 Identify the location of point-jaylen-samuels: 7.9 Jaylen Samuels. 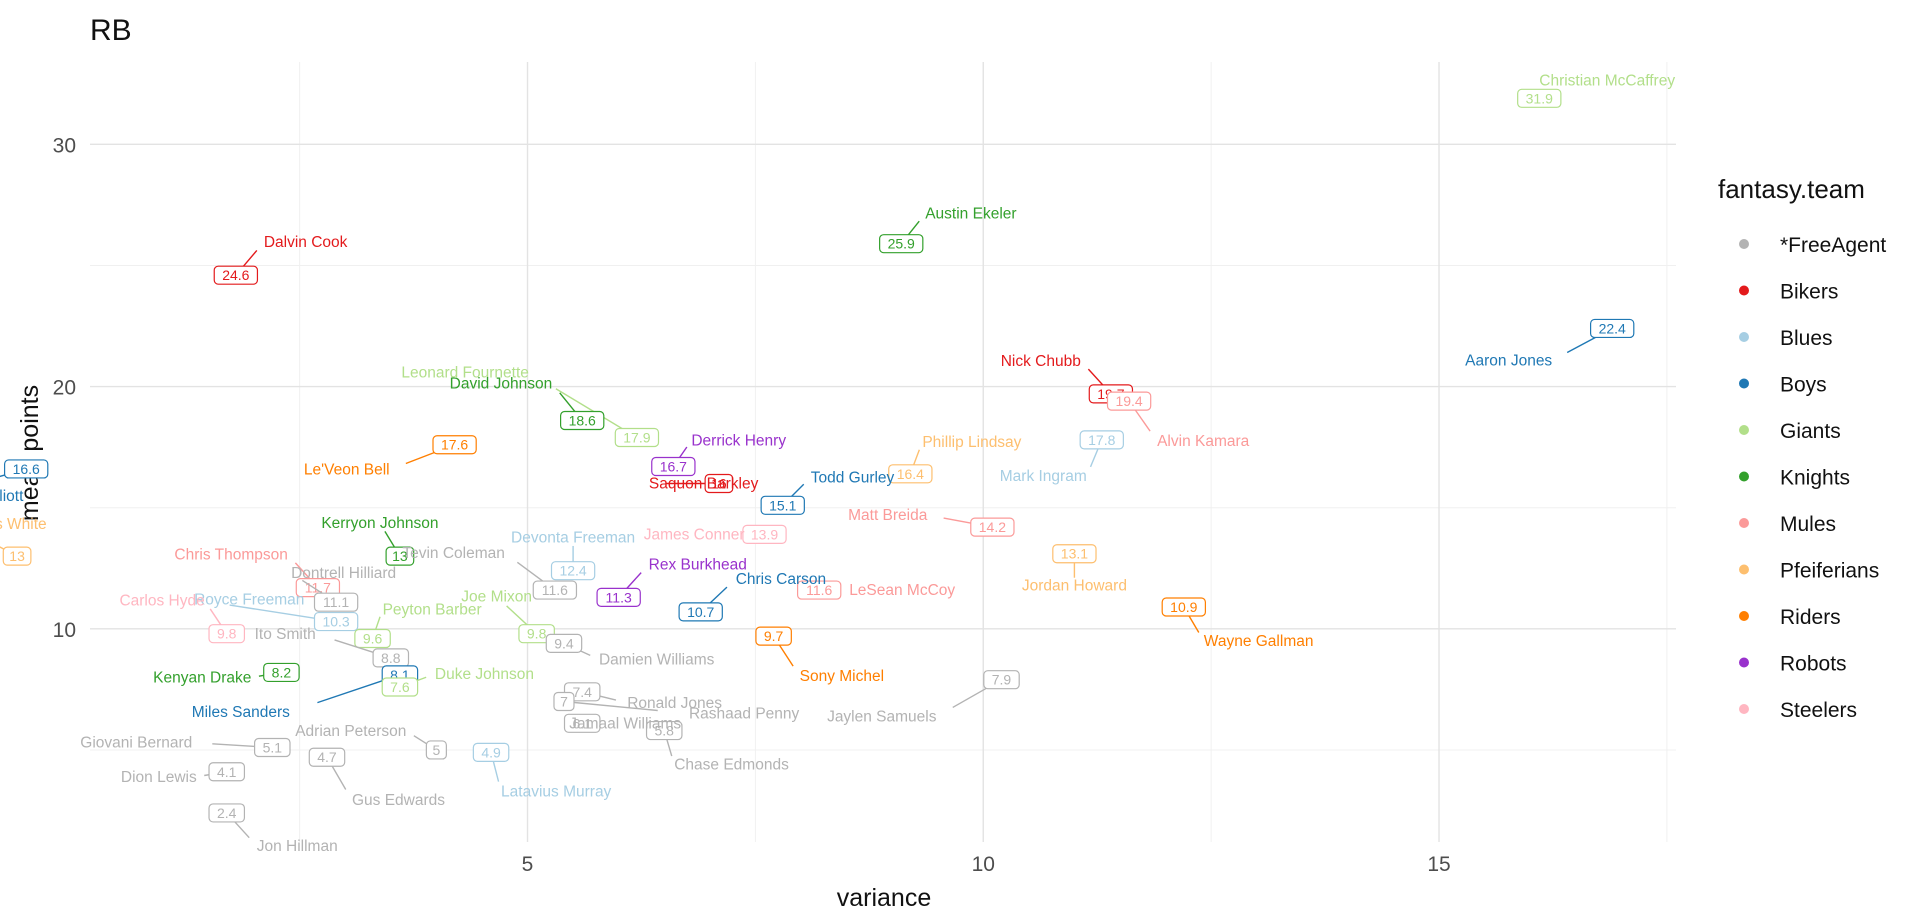
(923, 698).